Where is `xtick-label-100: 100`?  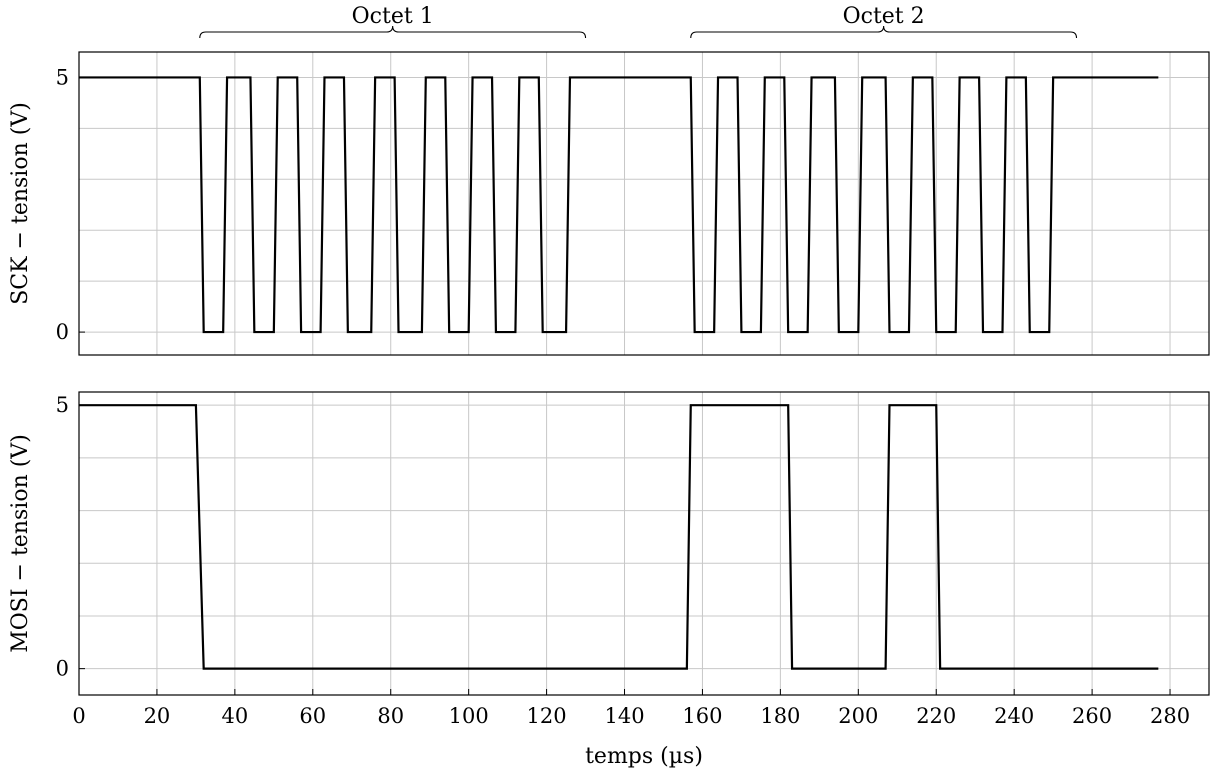
xtick-label-100: 100 is located at coordinates (469, 716).